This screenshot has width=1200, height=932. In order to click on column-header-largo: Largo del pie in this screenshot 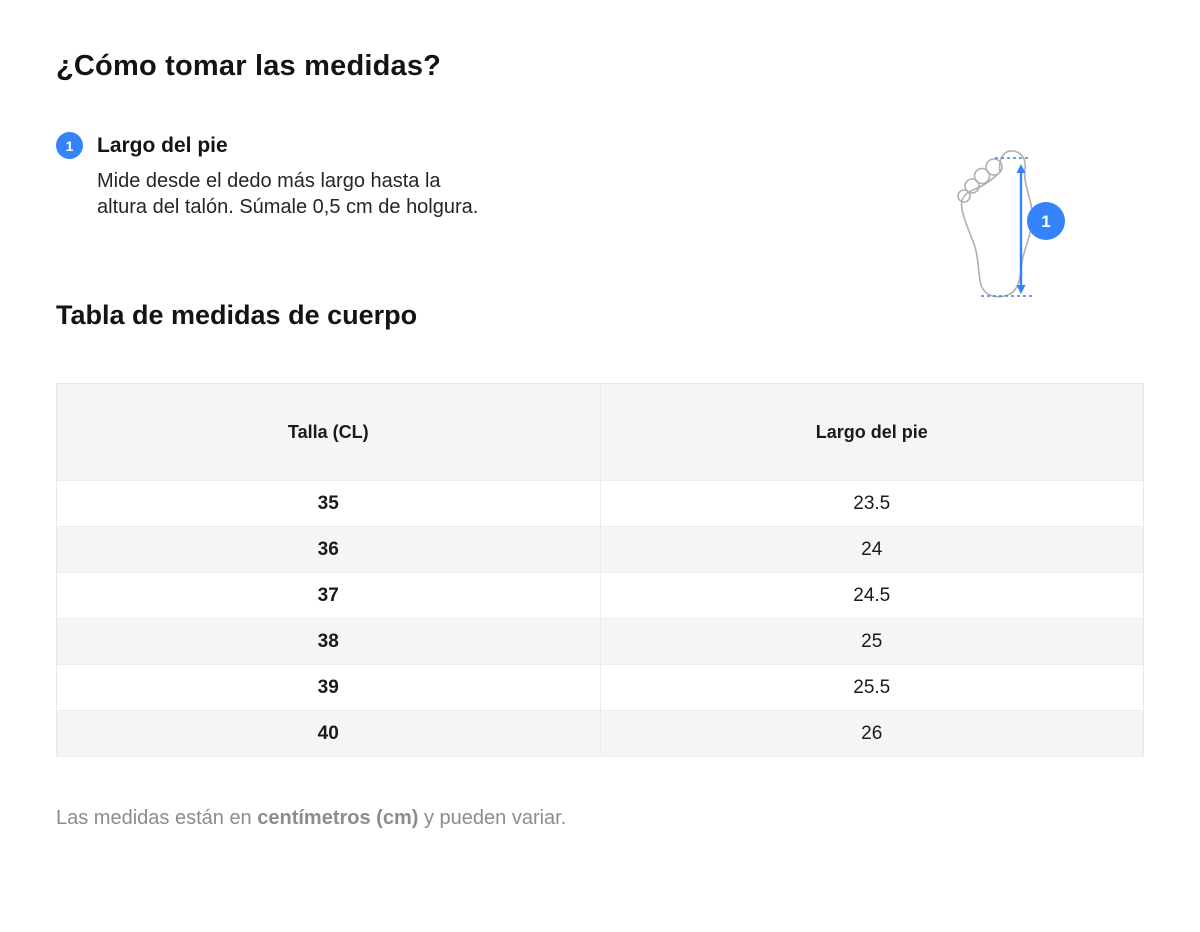, I will do `click(872, 432)`.